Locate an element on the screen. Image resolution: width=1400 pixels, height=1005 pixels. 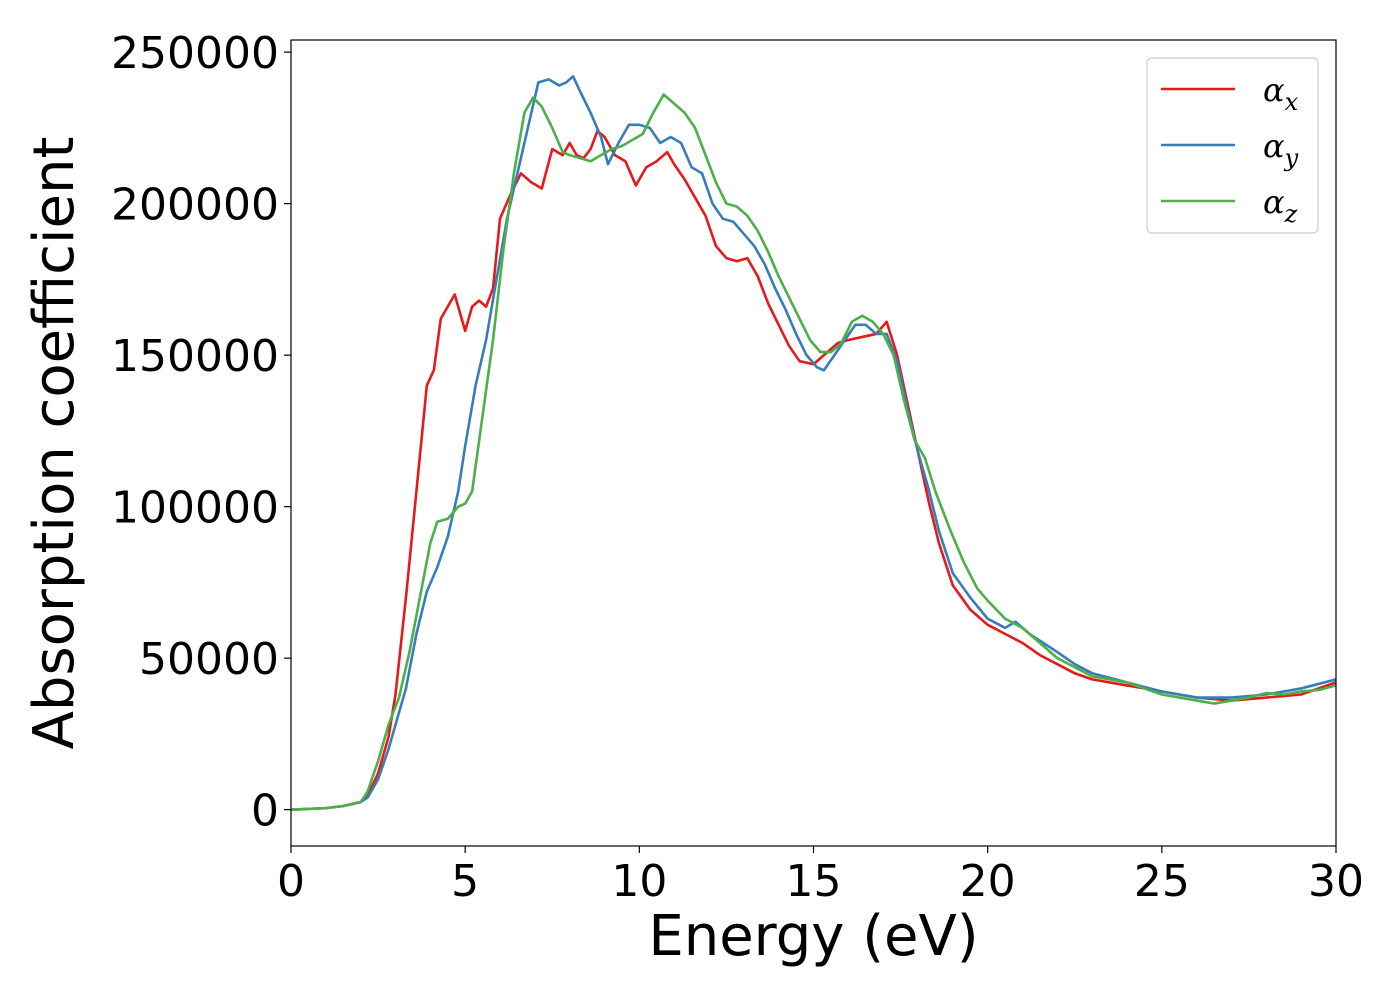
y-tick-label: 250000 is located at coordinates (195, 53).